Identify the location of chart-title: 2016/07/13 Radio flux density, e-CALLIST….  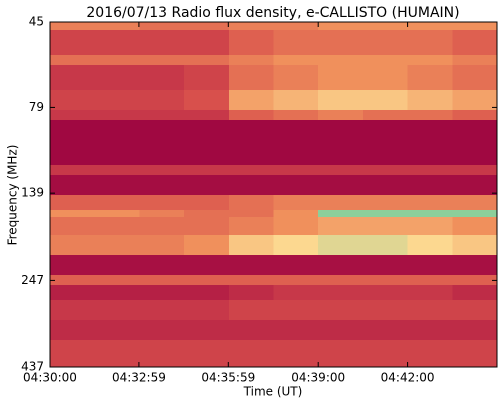
(272, 13).